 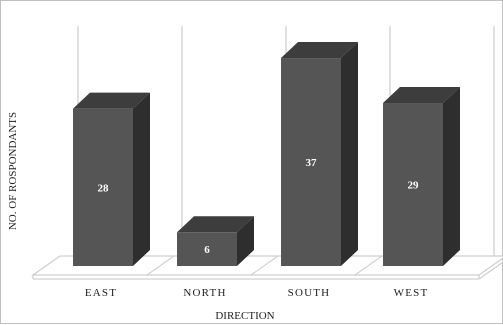 I want to click on category-label: NORTH, so click(x=204, y=293).